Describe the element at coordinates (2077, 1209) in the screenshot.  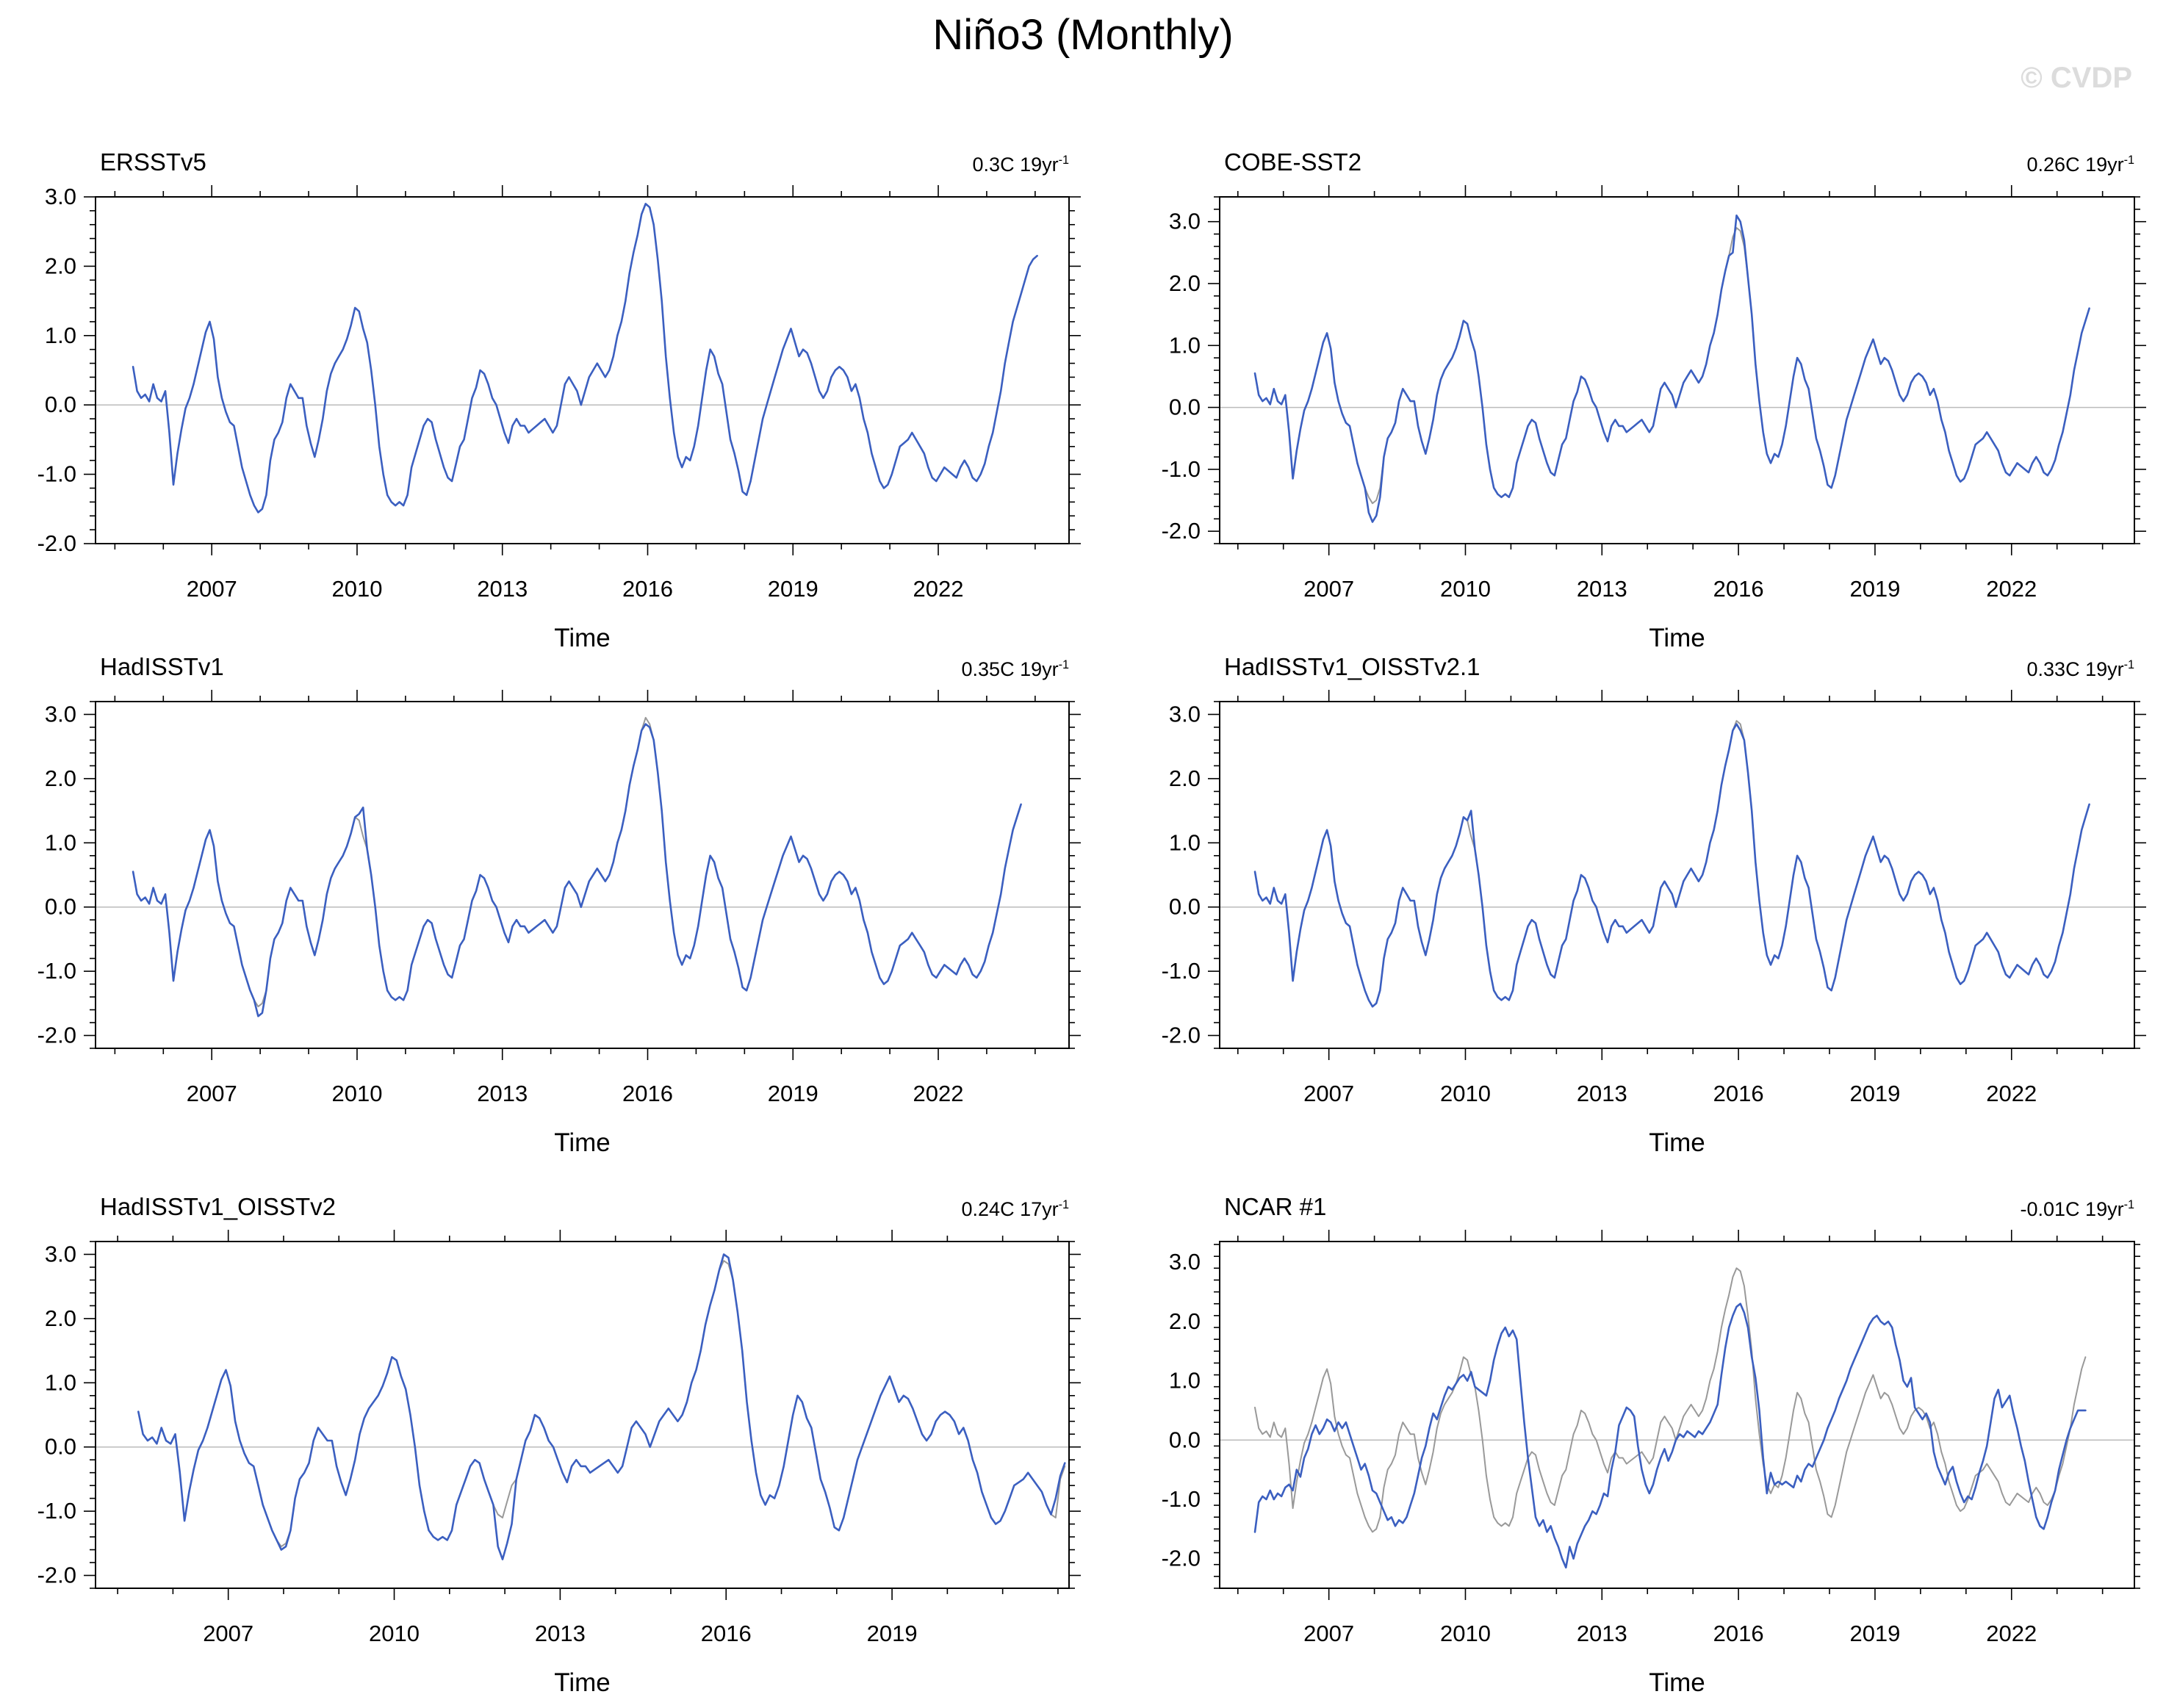
I see `panel-trend-value: -0.01C 19yr-1` at that location.